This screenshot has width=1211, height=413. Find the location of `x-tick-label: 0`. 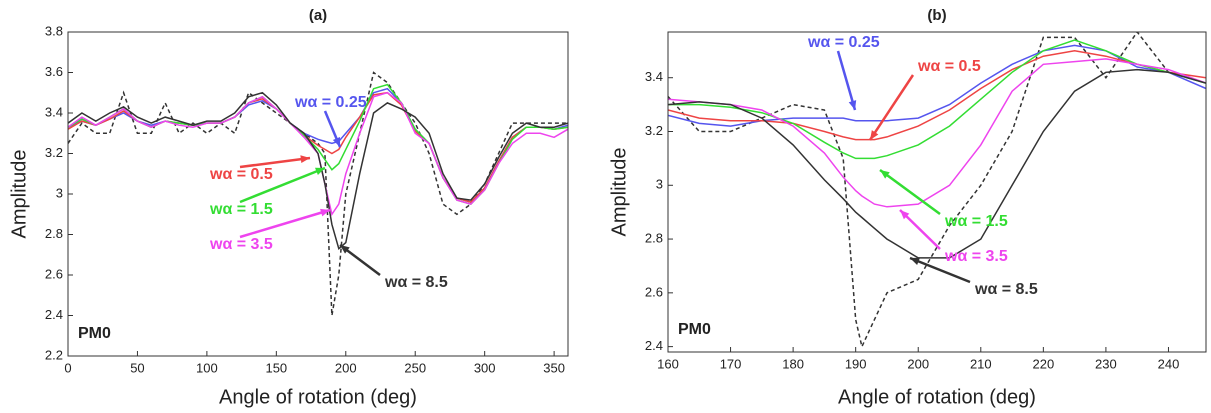

x-tick-label: 0 is located at coordinates (67, 367).